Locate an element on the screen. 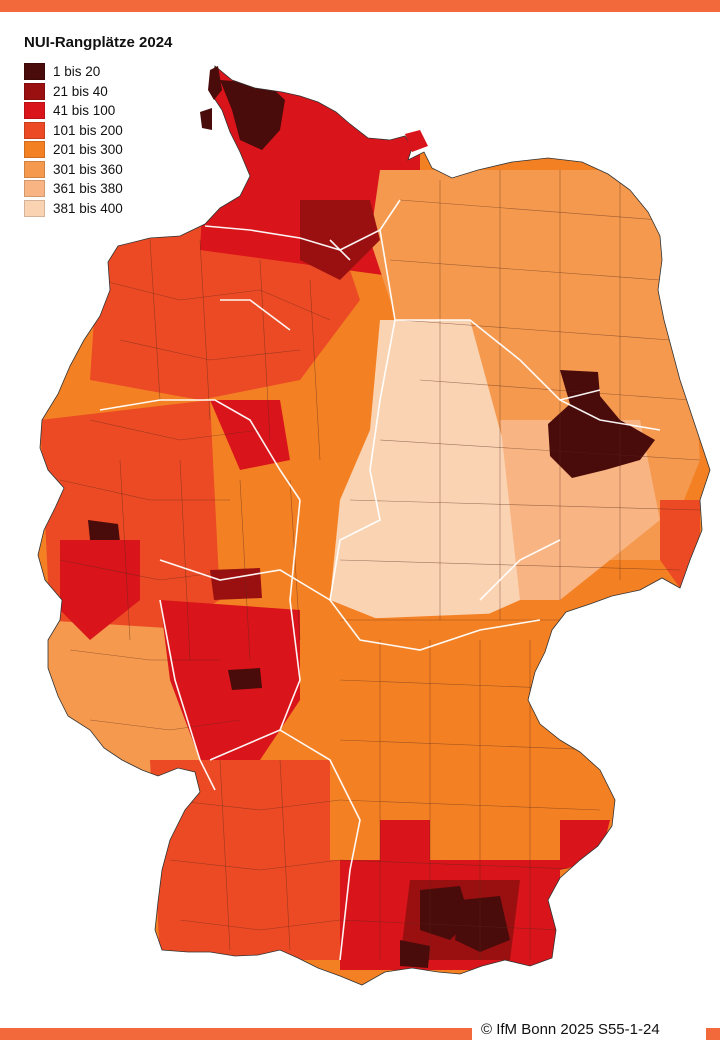 Image resolution: width=720 pixels, height=1040 pixels. legend-label: 41 bis 100 is located at coordinates (84, 111).